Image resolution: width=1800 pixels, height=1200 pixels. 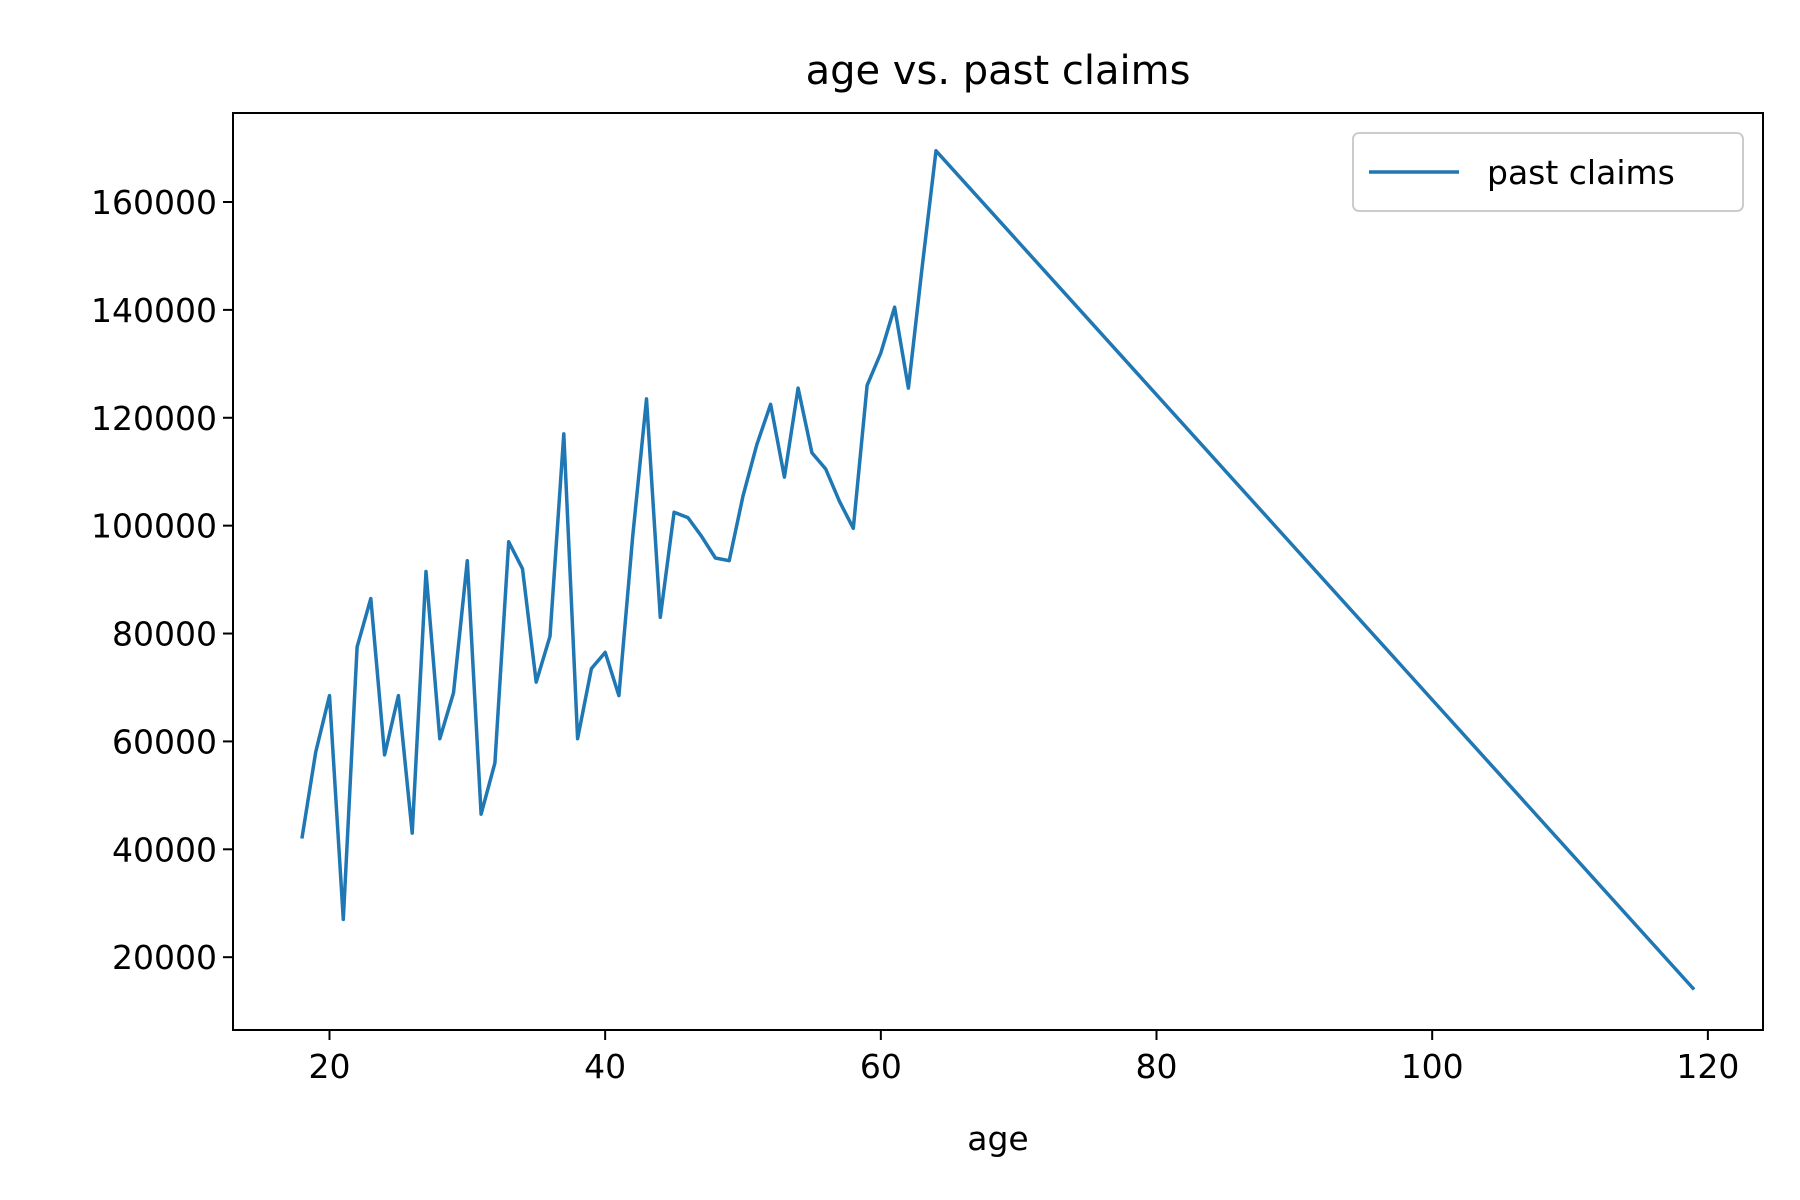 I want to click on legend-label: past claims, so click(x=1581, y=172).